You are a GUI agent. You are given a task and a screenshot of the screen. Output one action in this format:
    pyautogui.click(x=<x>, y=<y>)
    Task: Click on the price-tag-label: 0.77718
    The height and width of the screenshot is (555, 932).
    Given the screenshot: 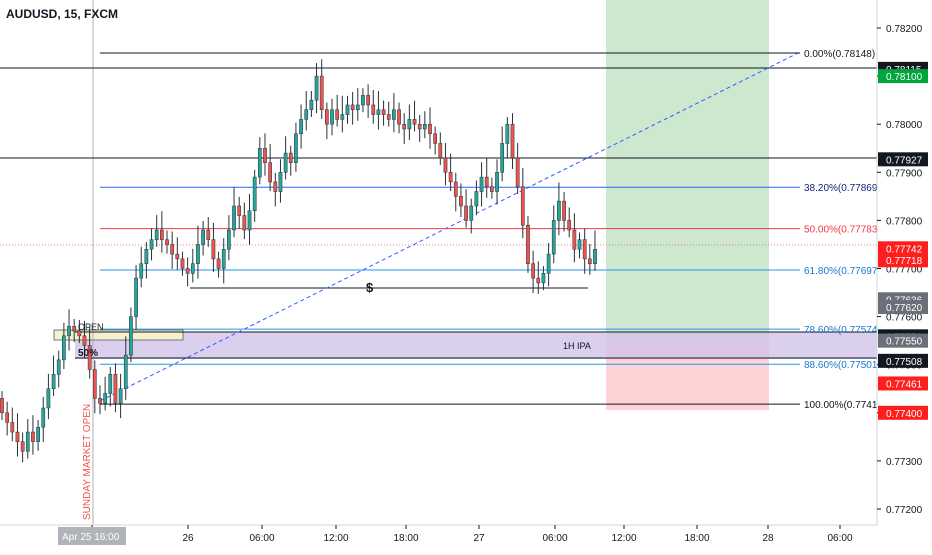 What is the action you would take?
    pyautogui.click(x=904, y=261)
    